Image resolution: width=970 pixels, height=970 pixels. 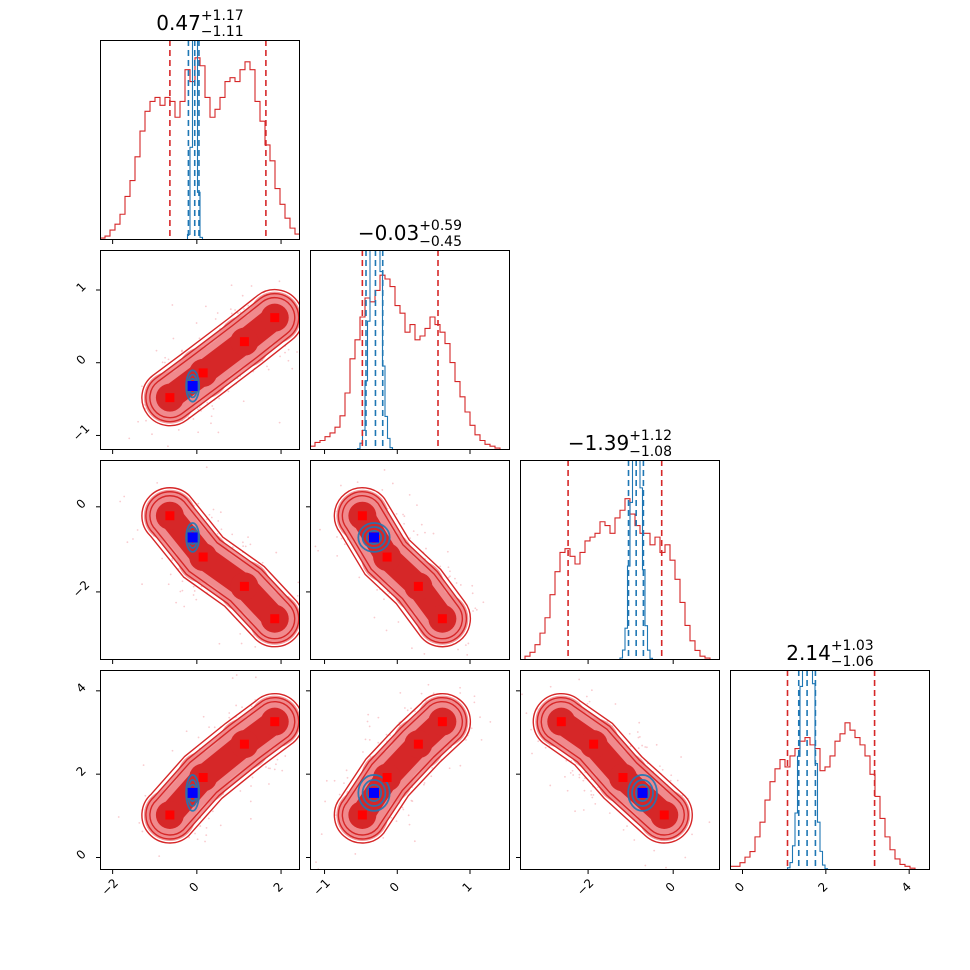 I want to click on y-tick-label: 4, so click(x=81, y=687).